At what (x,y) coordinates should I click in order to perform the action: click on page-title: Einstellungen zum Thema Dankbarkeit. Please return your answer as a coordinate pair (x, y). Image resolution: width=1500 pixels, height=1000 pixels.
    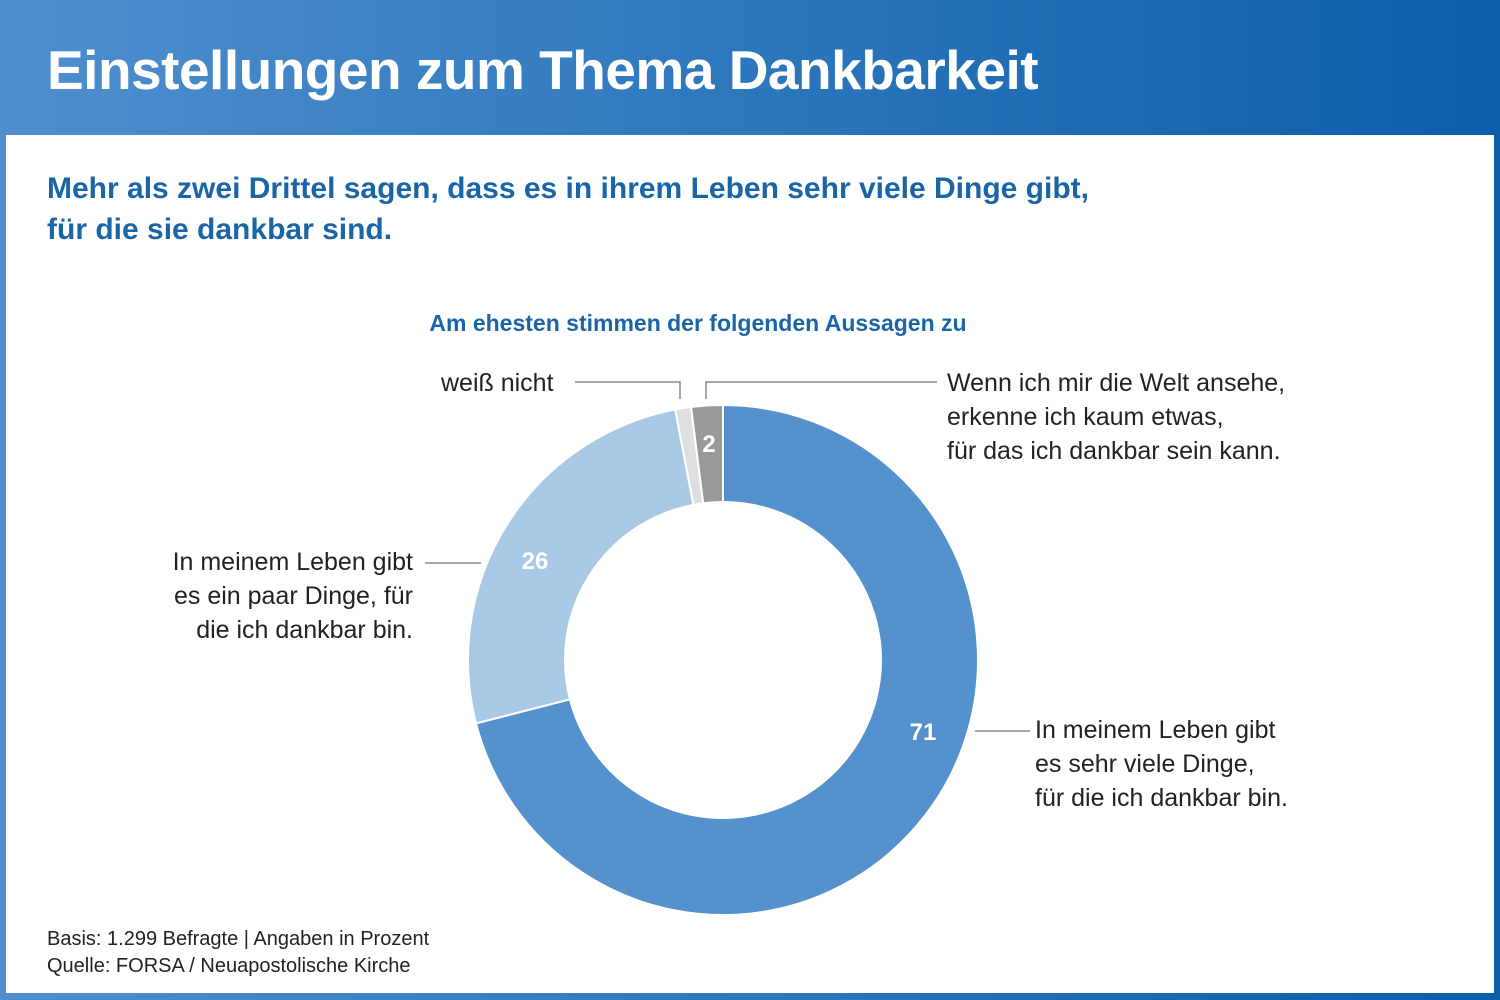
    Looking at the image, I should click on (543, 70).